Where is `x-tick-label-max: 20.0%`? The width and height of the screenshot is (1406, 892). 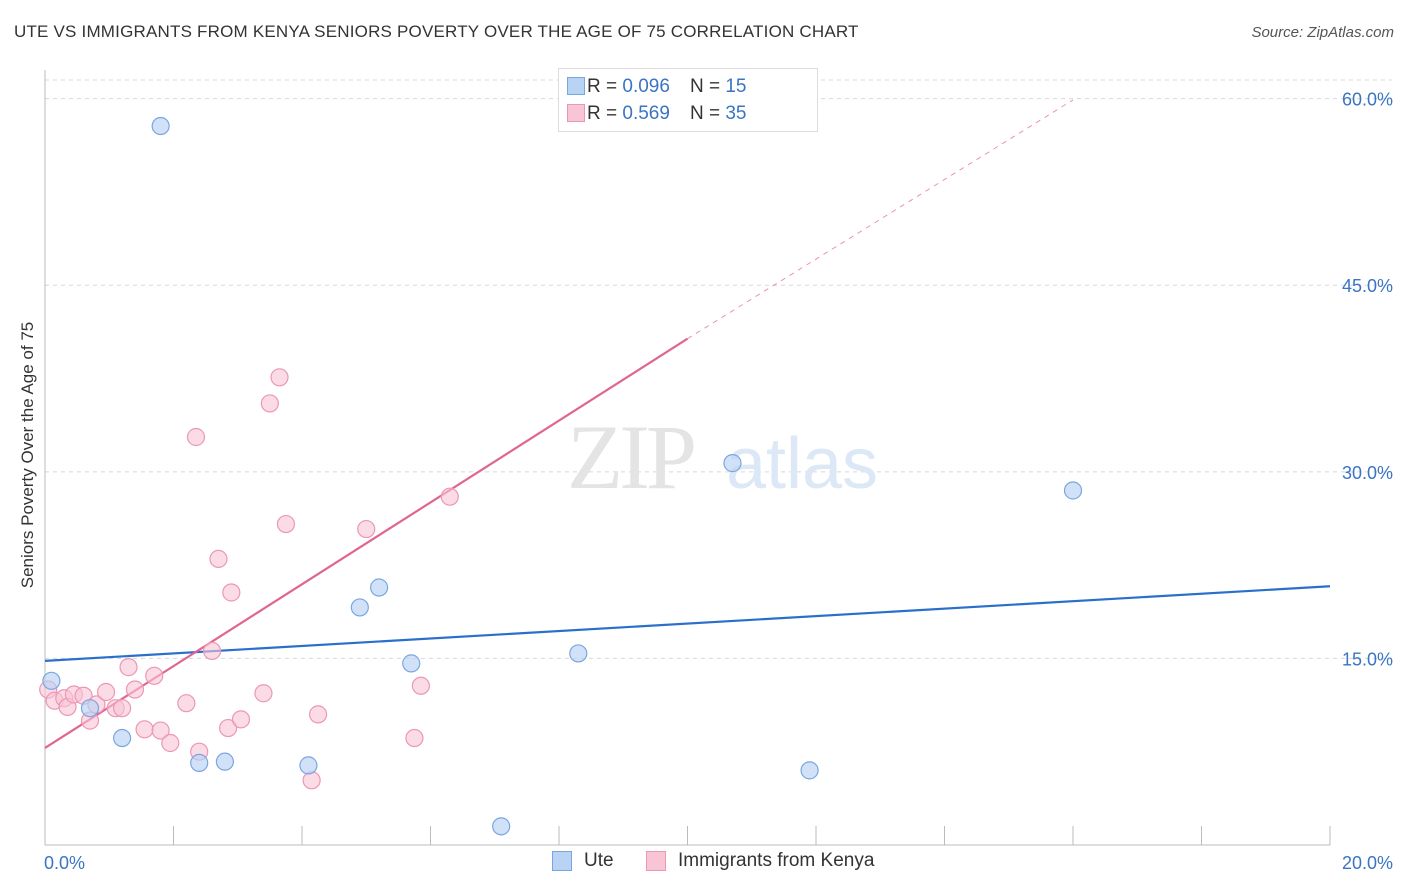
x-tick-label-max: 20.0% is located at coordinates (1367, 863).